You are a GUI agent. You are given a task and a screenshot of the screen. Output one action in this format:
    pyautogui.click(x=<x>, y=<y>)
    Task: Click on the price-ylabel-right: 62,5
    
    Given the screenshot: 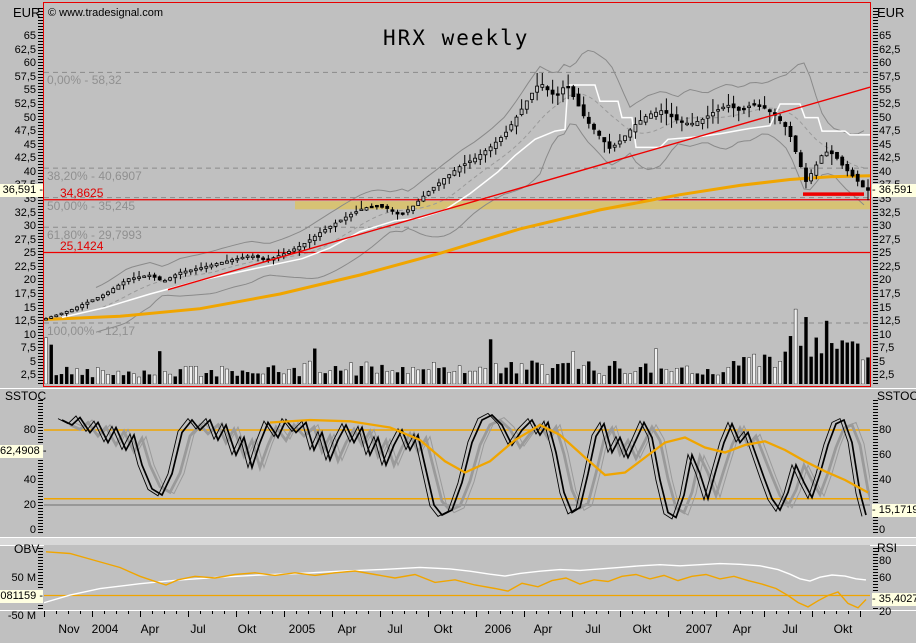 What is the action you would take?
    pyautogui.click(x=890, y=49)
    